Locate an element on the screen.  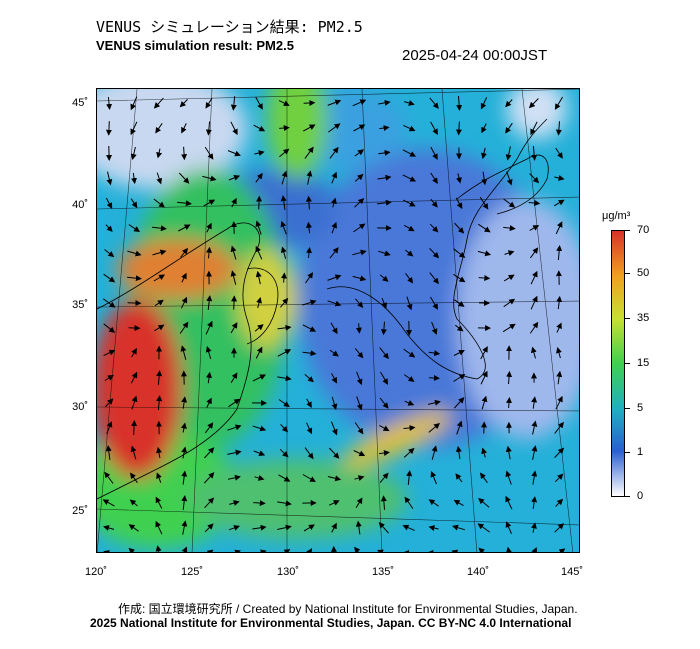
colorbar-tick-35: 35 is located at coordinates (643, 318).